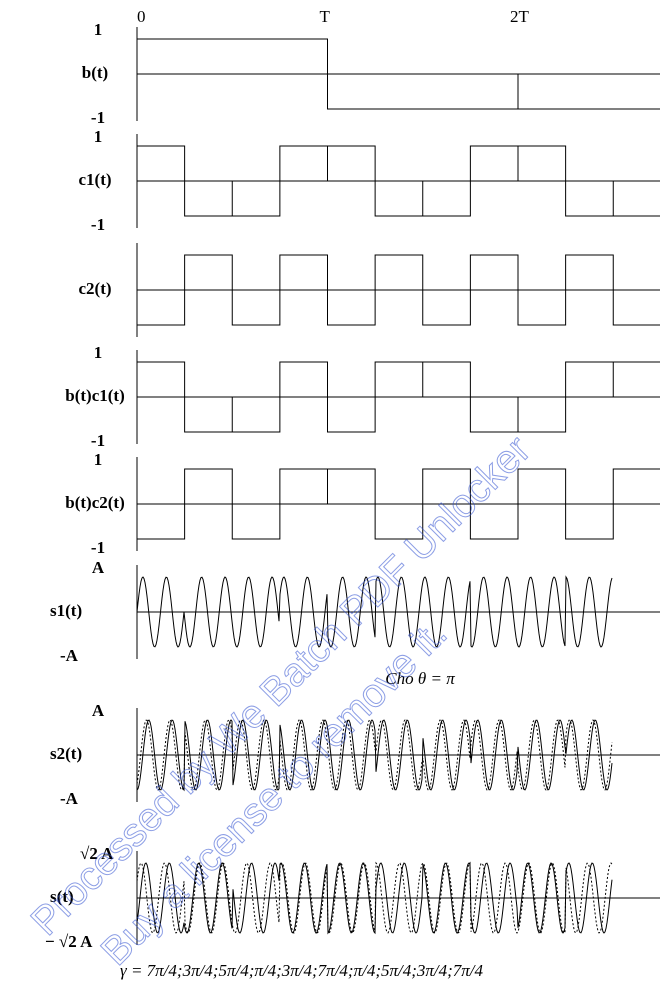 The width and height of the screenshot is (660, 999). What do you see at coordinates (97, 853) in the screenshot?
I see `level-label: √2 A` at bounding box center [97, 853].